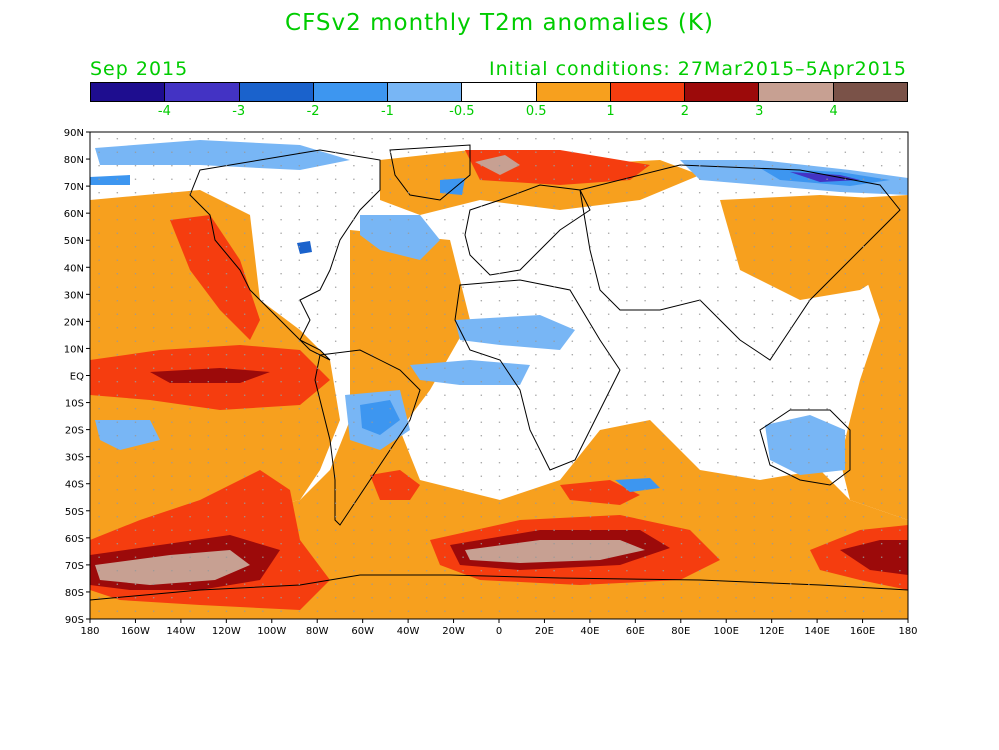 Image resolution: width=999 pixels, height=750 pixels. What do you see at coordinates (453, 631) in the screenshot?
I see `lon-label: 20W` at bounding box center [453, 631].